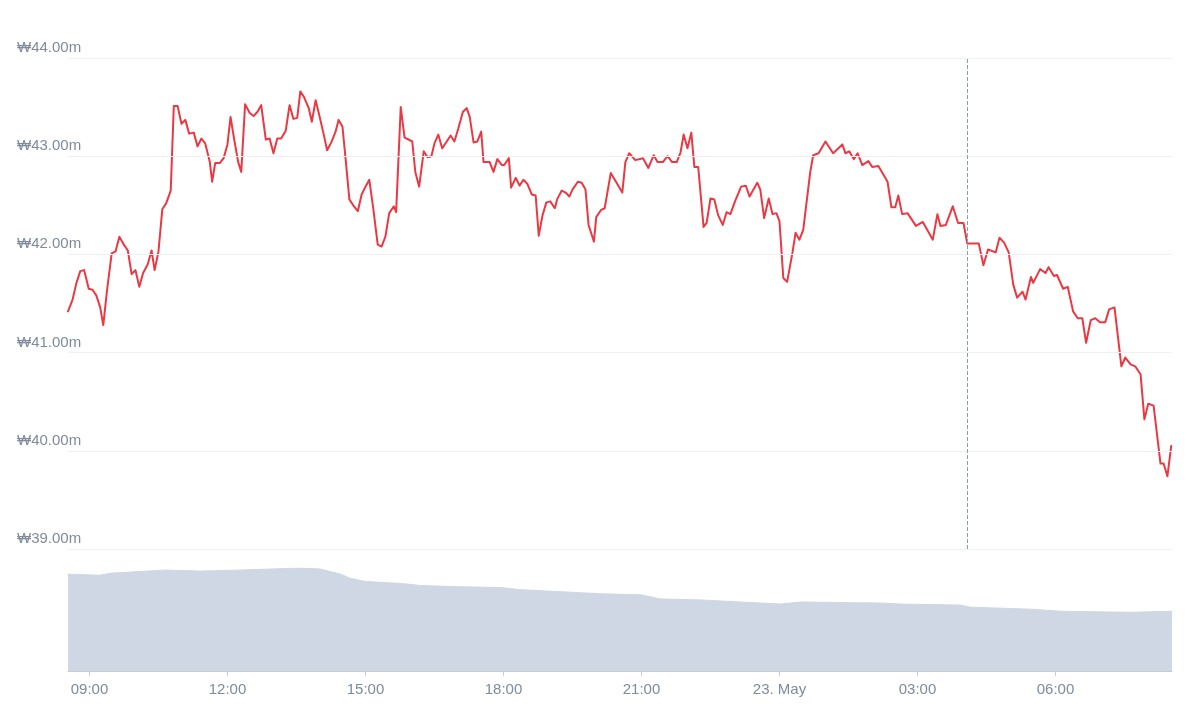 This screenshot has width=1202, height=713. What do you see at coordinates (503, 688) in the screenshot?
I see `x-tick-label: 18:00` at bounding box center [503, 688].